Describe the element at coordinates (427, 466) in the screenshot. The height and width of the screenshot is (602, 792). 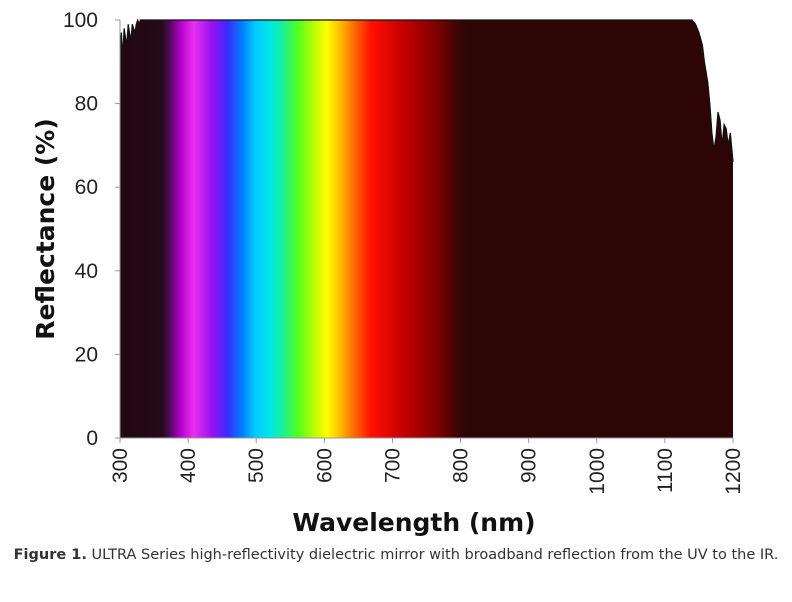
I see `x-axis-ticks: 300 400 500 600 700 800 900 1000 1100 1200` at that location.